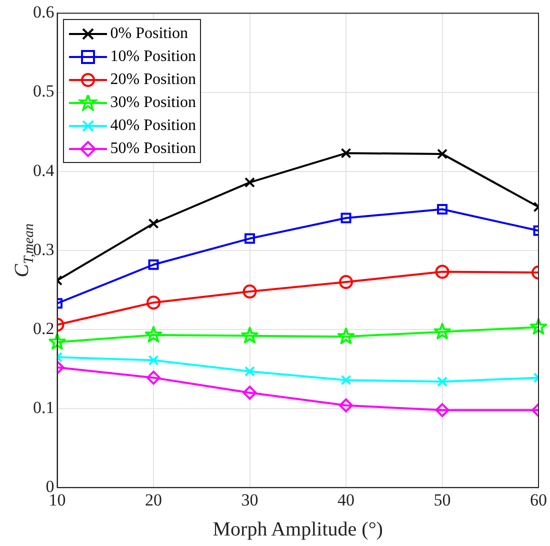 The height and width of the screenshot is (546, 550). I want to click on y-tick-label: 0.1, so click(43, 407).